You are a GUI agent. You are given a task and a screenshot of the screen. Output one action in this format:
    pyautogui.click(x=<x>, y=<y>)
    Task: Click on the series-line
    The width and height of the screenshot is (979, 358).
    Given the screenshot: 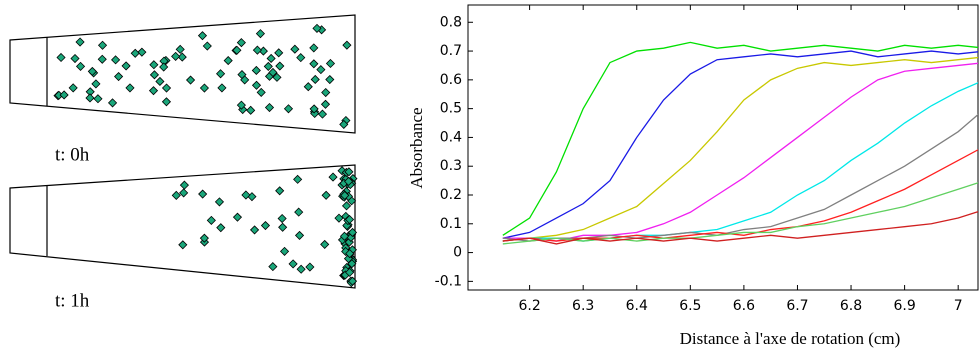 What is the action you would take?
    pyautogui.click(x=740, y=213)
    